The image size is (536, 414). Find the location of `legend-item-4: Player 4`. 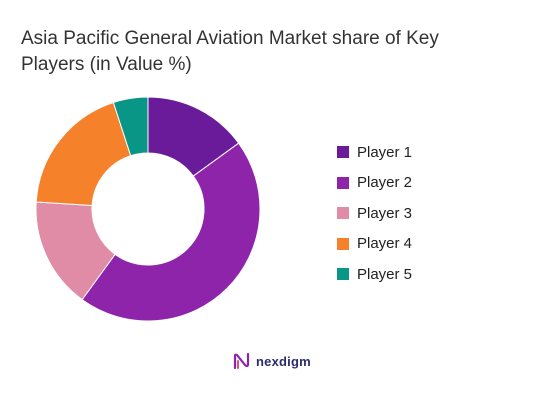

legend-item-4: Player 4 is located at coordinates (374, 244).